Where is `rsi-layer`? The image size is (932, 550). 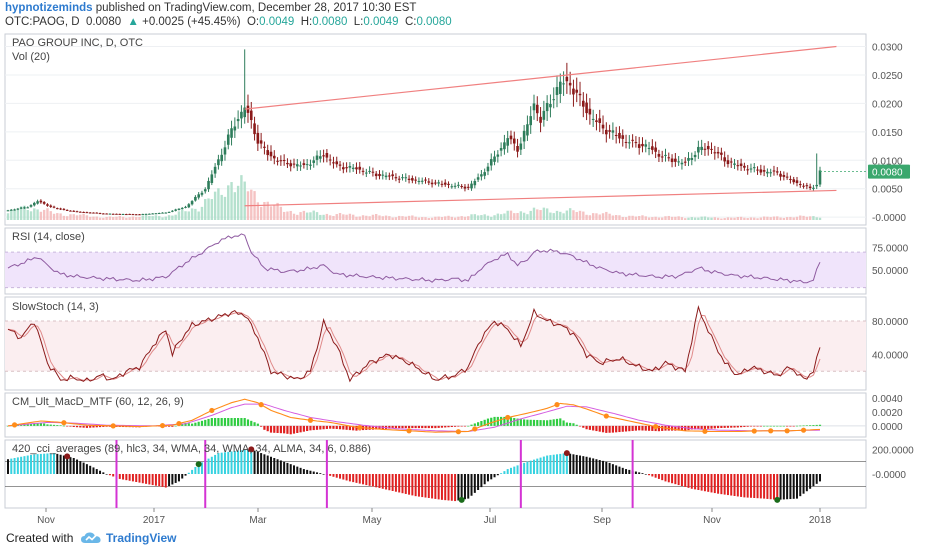
rsi-layer is located at coordinates (435, 261).